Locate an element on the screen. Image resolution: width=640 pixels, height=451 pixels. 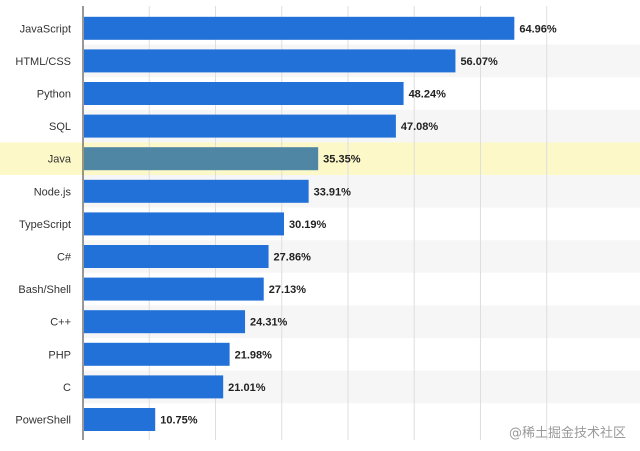
value-label: 56.07% is located at coordinates (479, 62).